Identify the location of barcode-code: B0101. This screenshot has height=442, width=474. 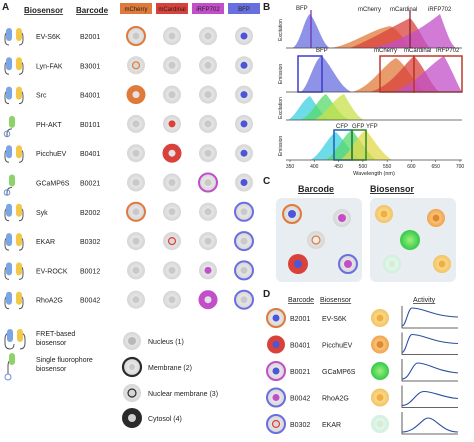
(90, 125).